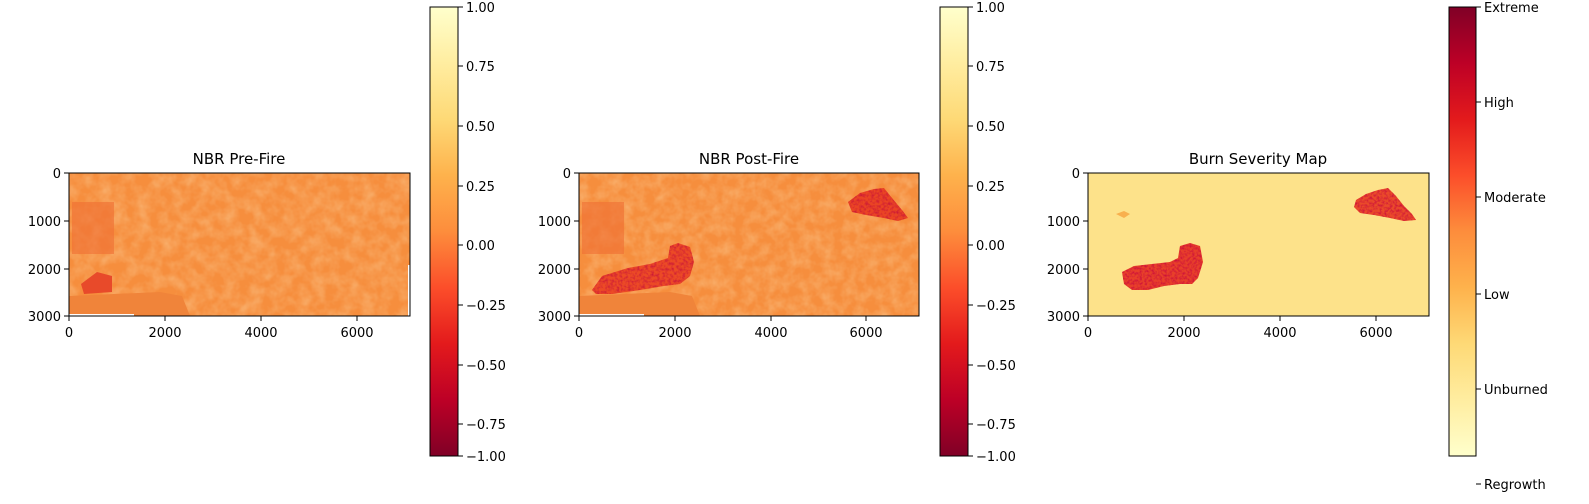  What do you see at coordinates (878, 204) in the screenshot?
I see `burn-scar-northeast` at bounding box center [878, 204].